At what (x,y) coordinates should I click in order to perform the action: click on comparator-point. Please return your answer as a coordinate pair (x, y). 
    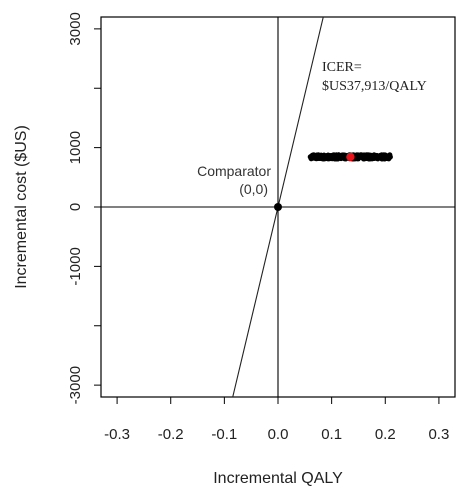
    Looking at the image, I should click on (278, 207).